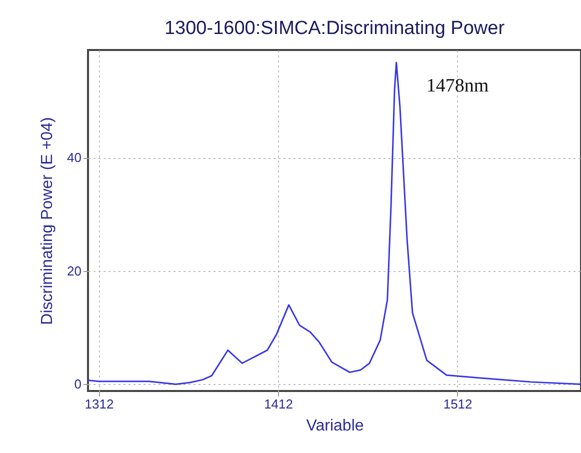 The height and width of the screenshot is (453, 581). What do you see at coordinates (74, 158) in the screenshot?
I see `y-tick-label: 40` at bounding box center [74, 158].